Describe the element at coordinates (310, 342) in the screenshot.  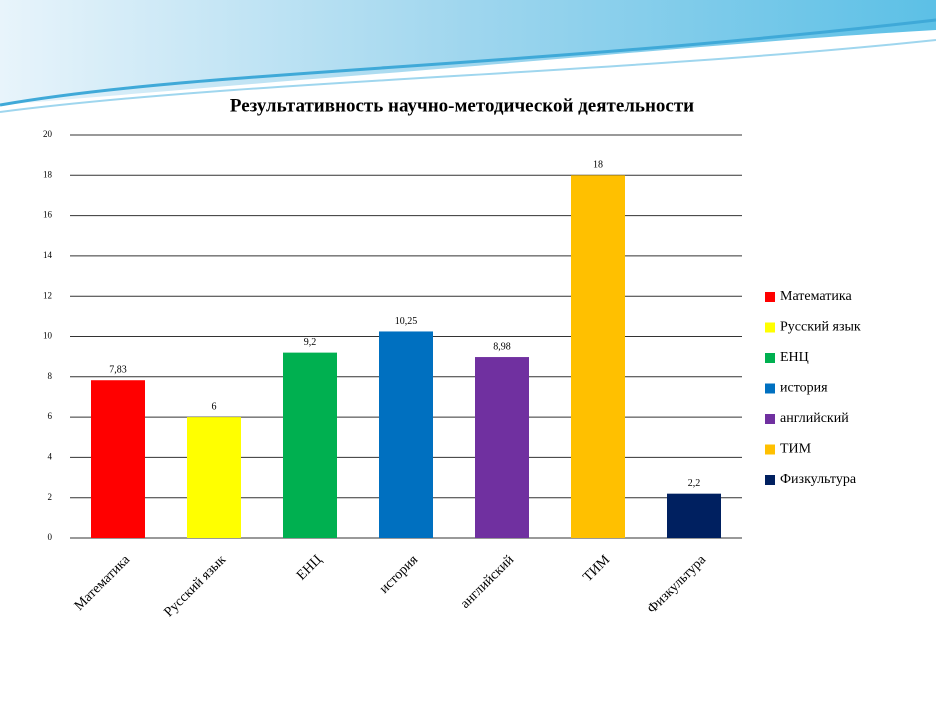
I see `value-label: 9,2` at that location.